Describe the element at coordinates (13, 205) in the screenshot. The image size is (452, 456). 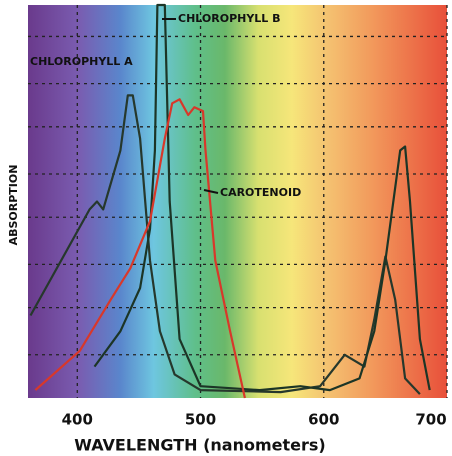
I see `y-axis-title: ABSORPTION` at that location.